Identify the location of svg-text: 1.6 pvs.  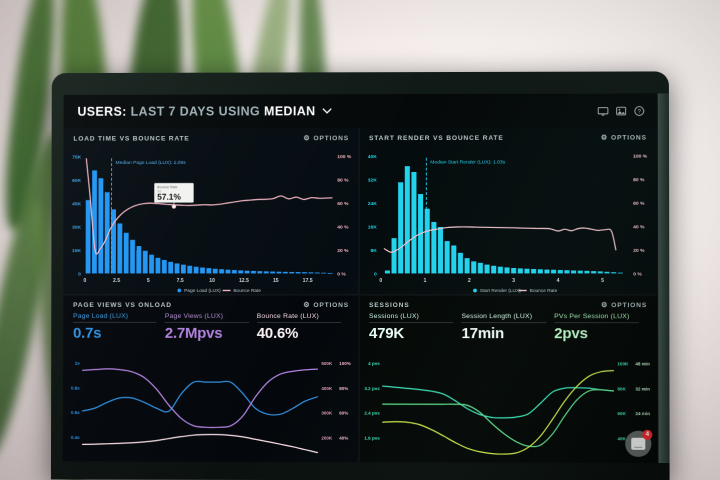
(372, 438).